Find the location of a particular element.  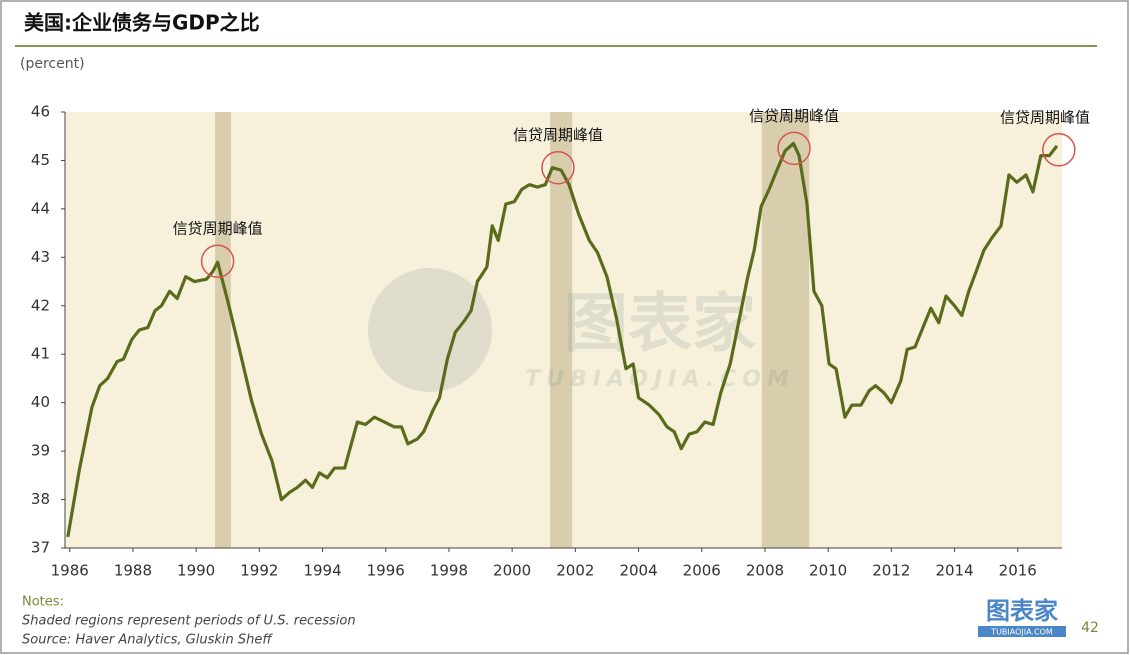

watermark: 图表家 TUBIAOJIA.COM is located at coordinates (581, 330).